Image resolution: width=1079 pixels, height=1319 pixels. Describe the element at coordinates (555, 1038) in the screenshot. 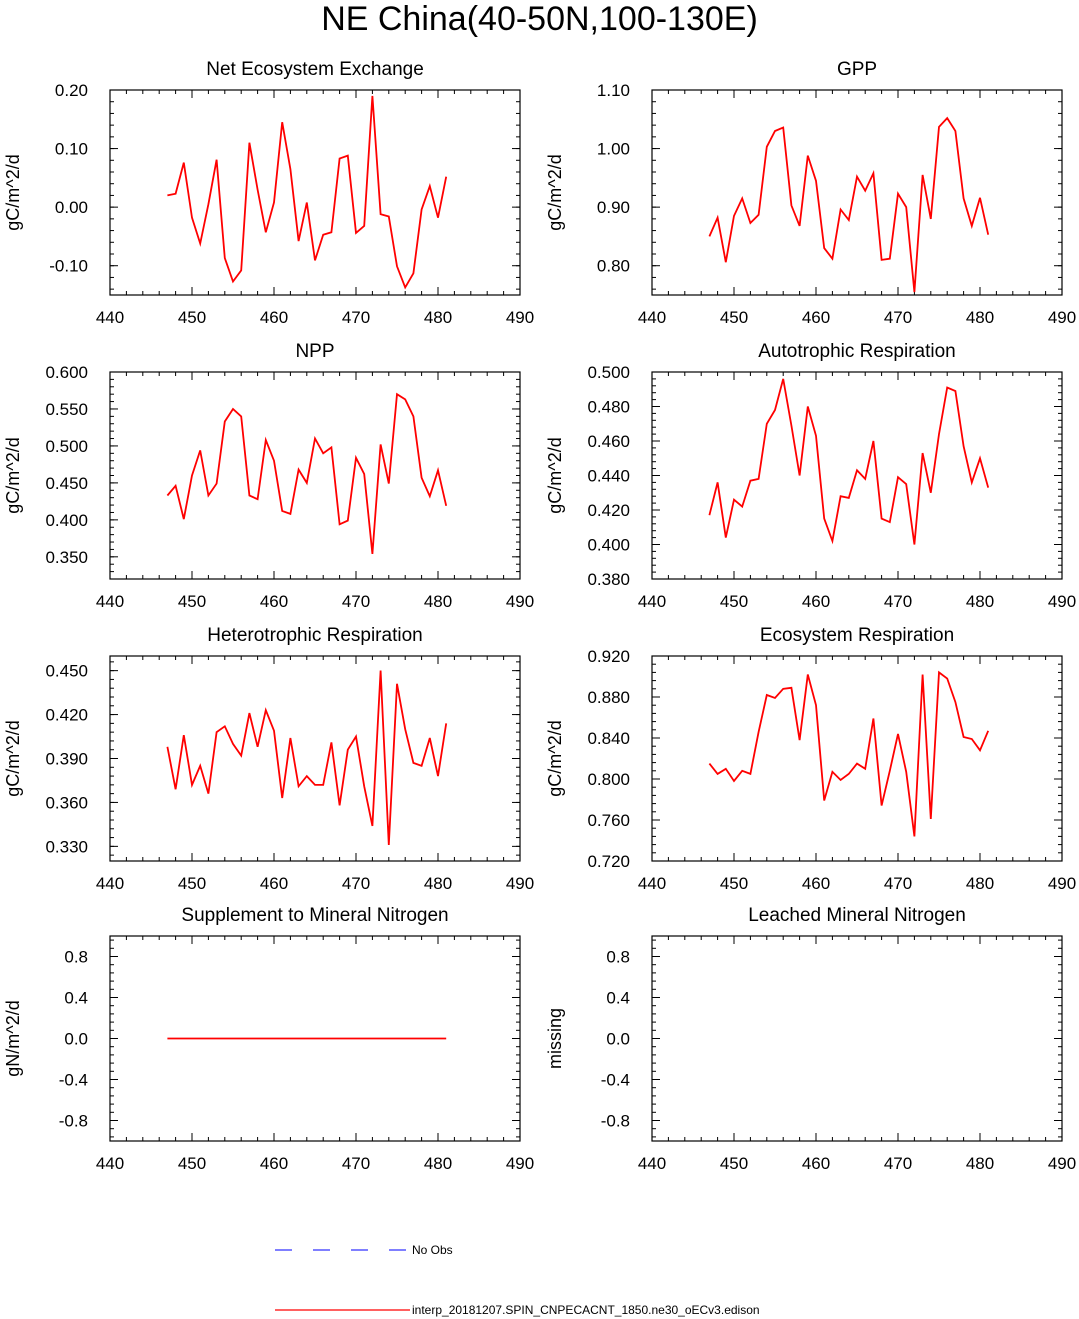

I see `leached-mineral-nitrogen-ylabel: missing` at that location.